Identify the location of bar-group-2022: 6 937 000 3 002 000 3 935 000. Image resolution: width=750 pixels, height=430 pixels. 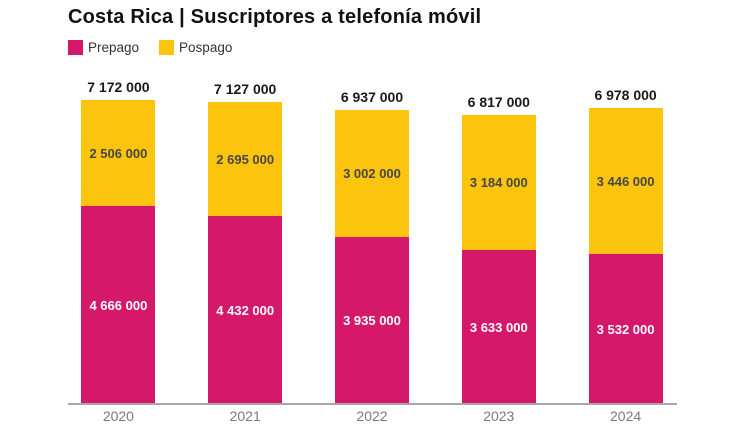
(372, 246).